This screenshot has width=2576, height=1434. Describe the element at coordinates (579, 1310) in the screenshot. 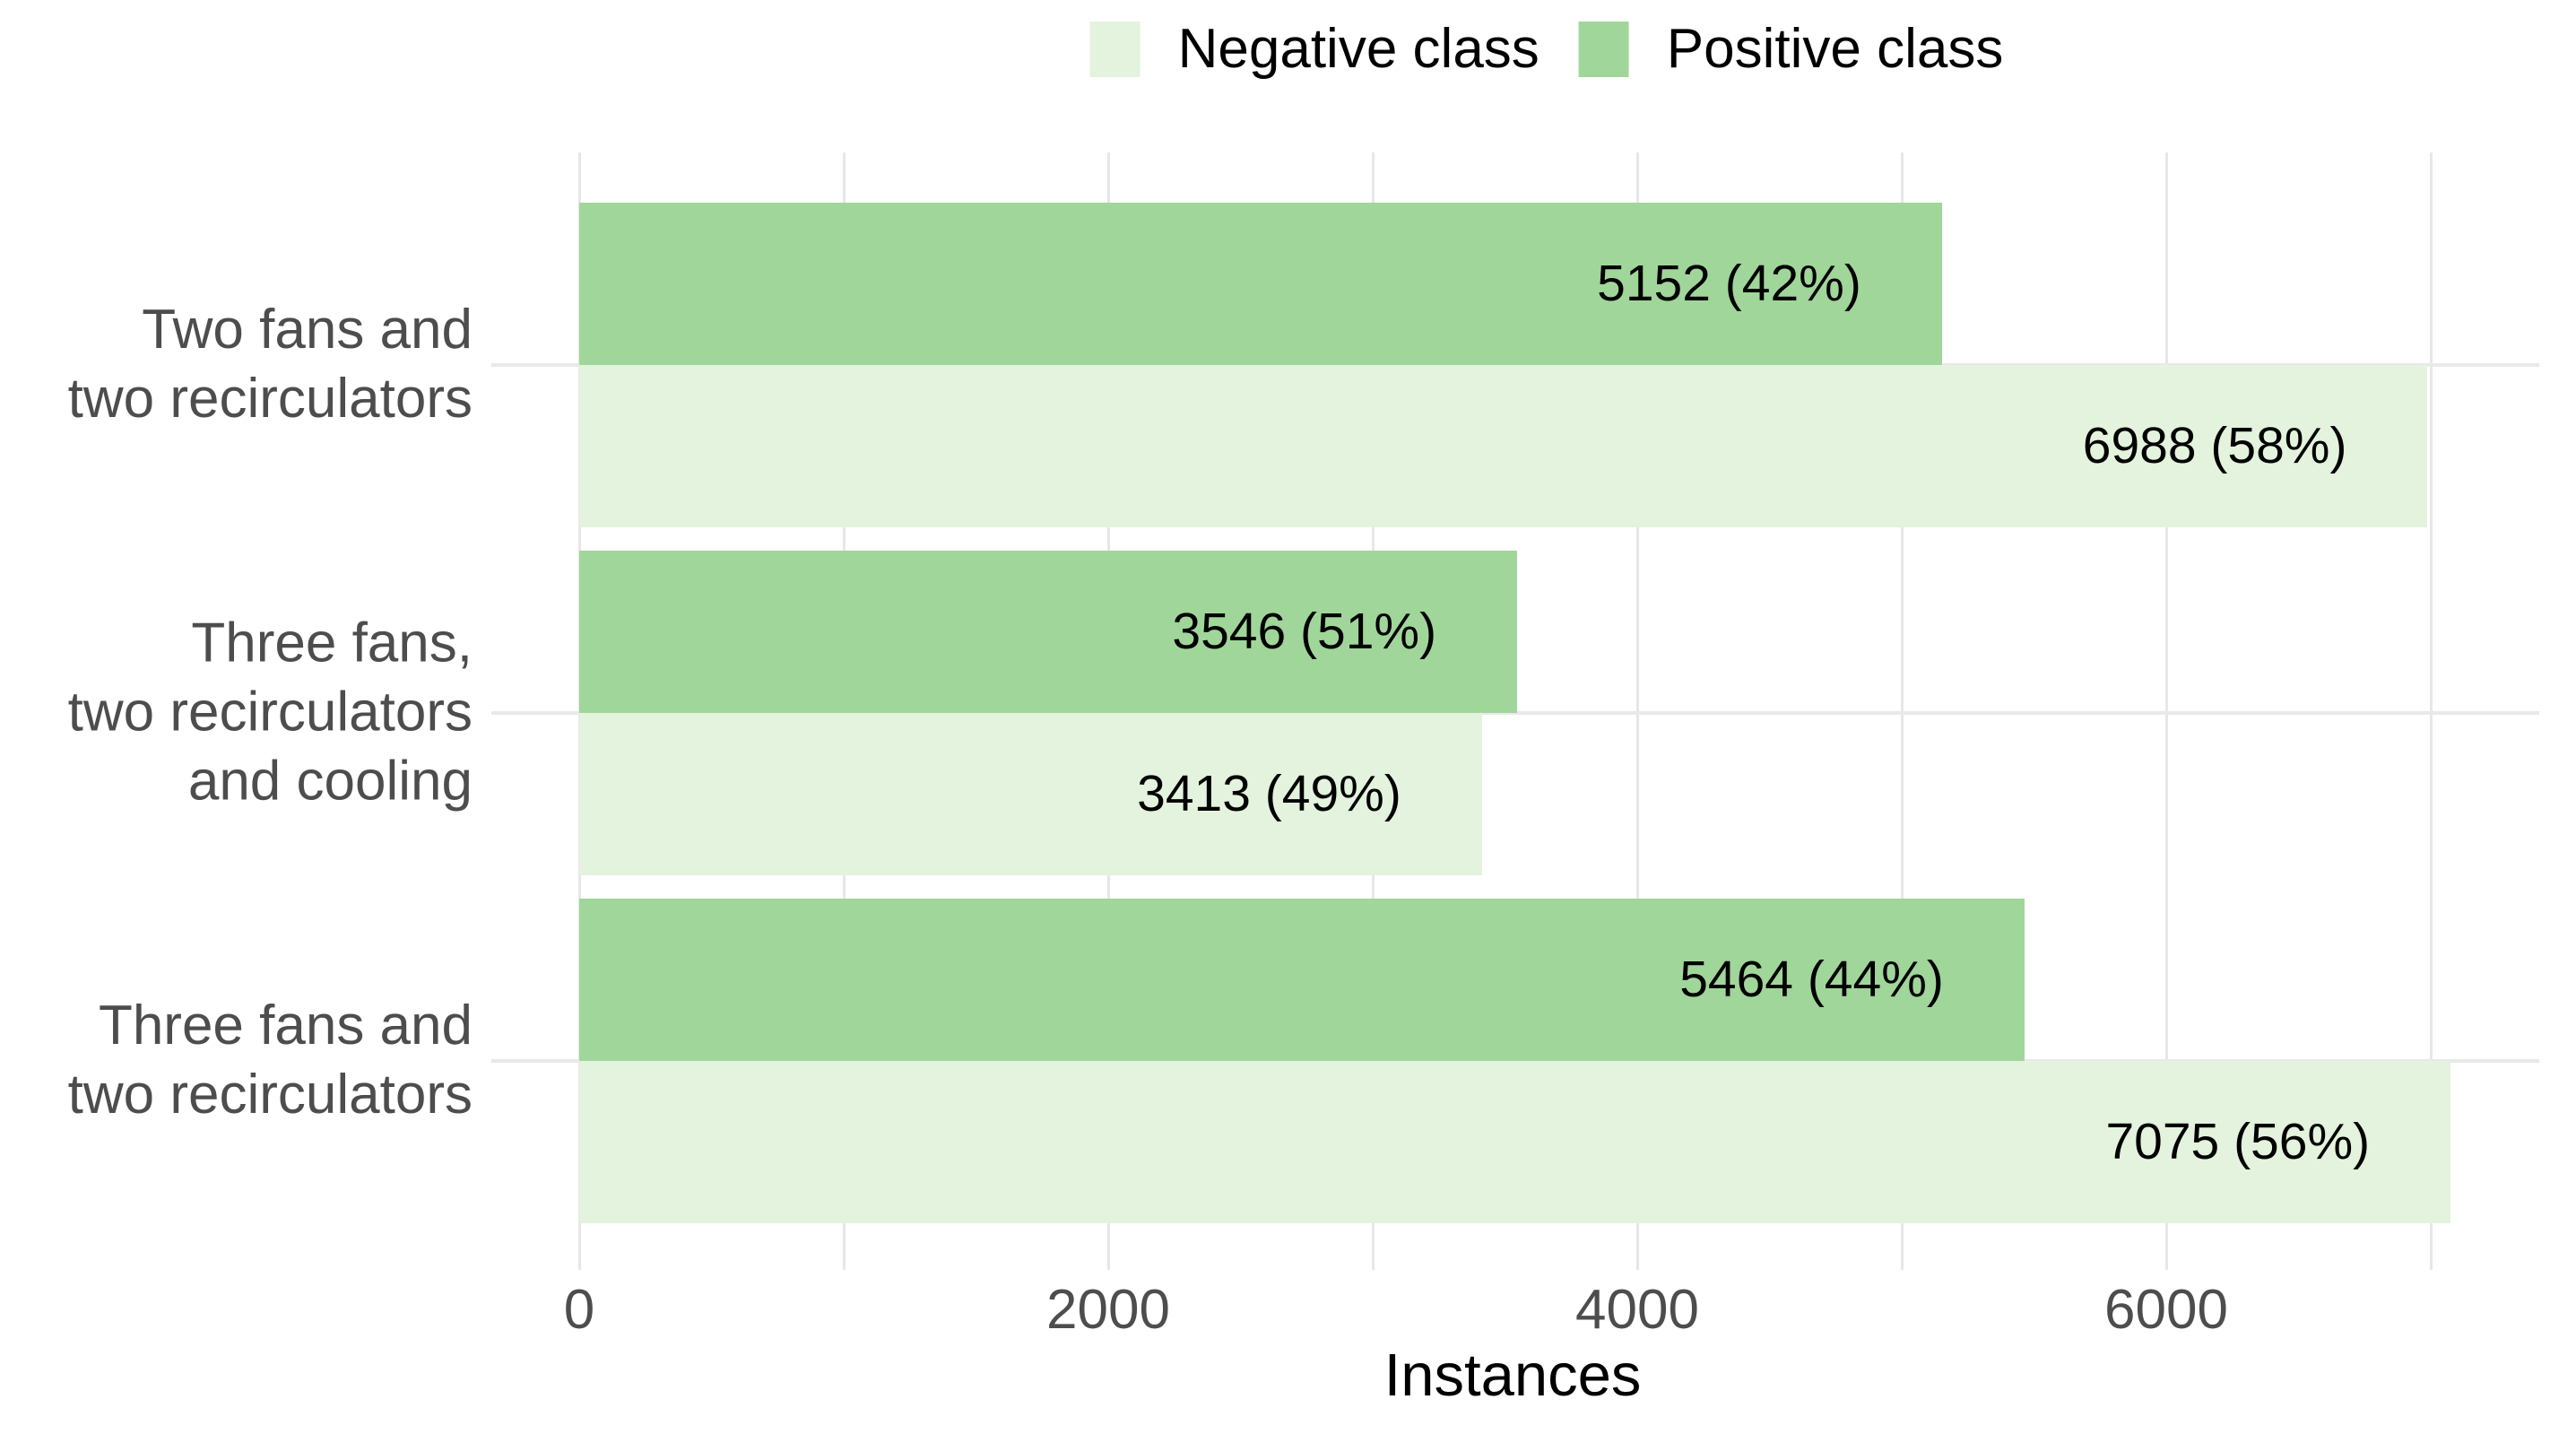

I see `x-tick-label-0: 0` at that location.